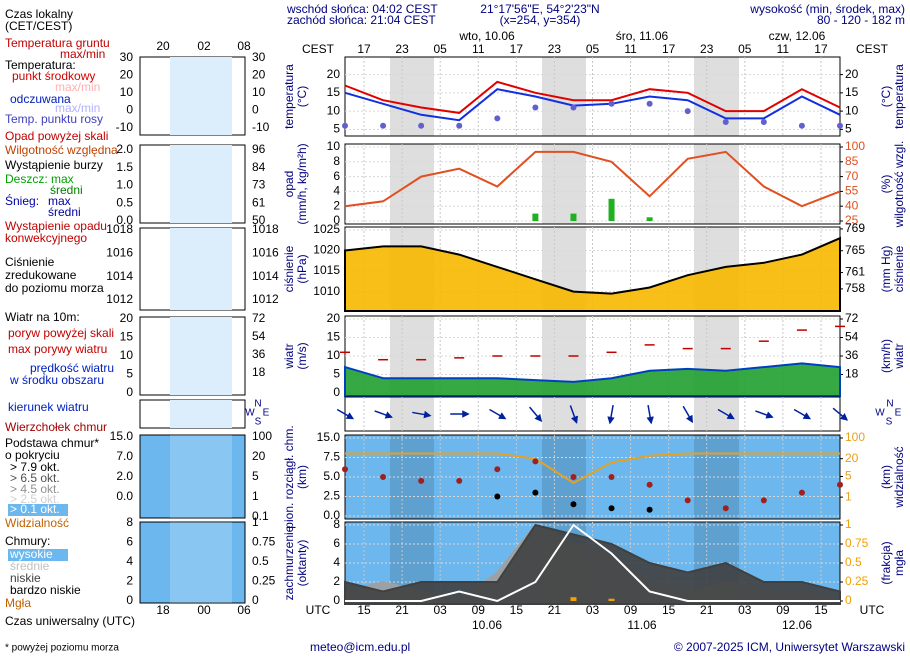 The width and height of the screenshot is (910, 660). Describe the element at coordinates (124, 202) in the screenshot. I see `left-tick-label: 0.5` at that location.